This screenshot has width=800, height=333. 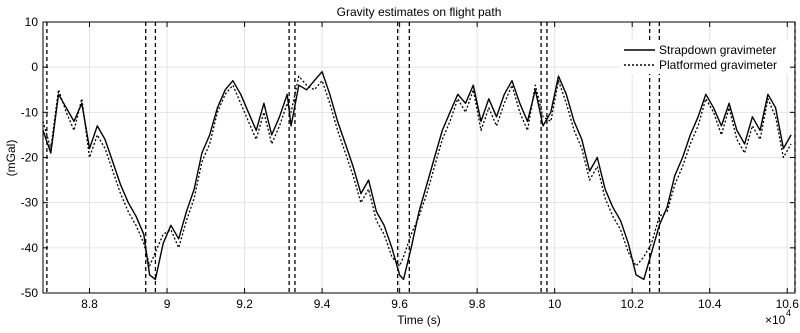 I want to click on legend-label-platformed: Platformed gravimeter, so click(x=718, y=65).